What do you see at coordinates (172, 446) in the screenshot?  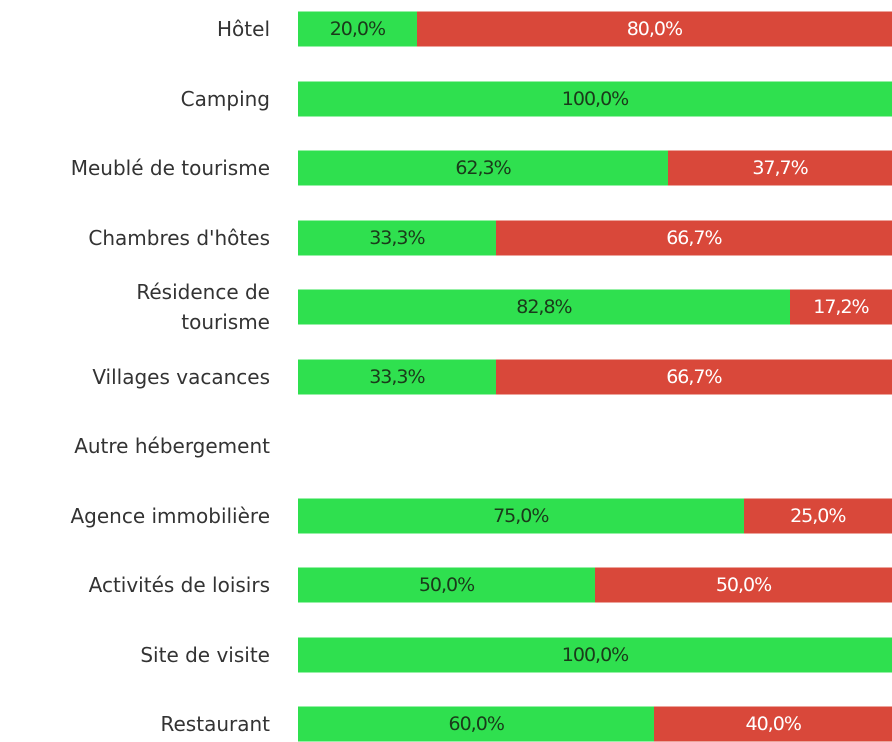 I see `category-label: Autre hébergement` at bounding box center [172, 446].